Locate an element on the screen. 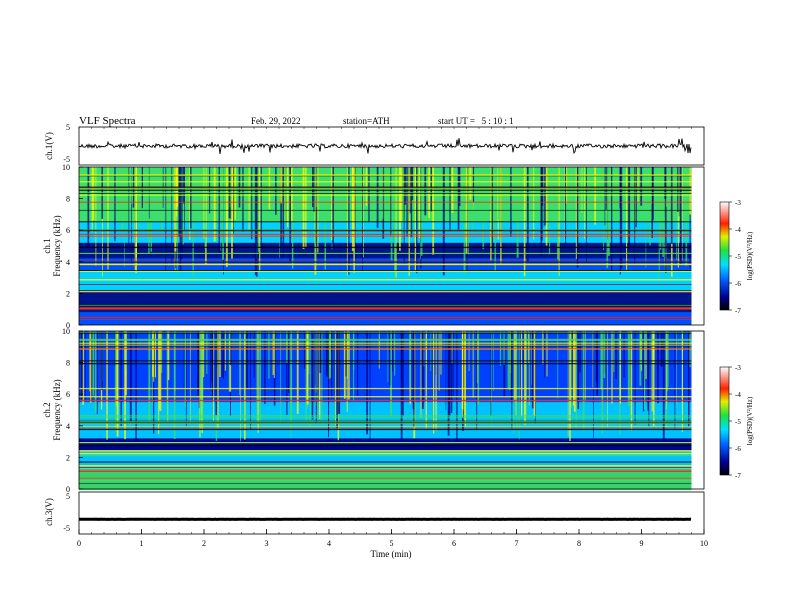 The image size is (792, 612). colorbar-2-tick-label: -5 is located at coordinates (738, 422).